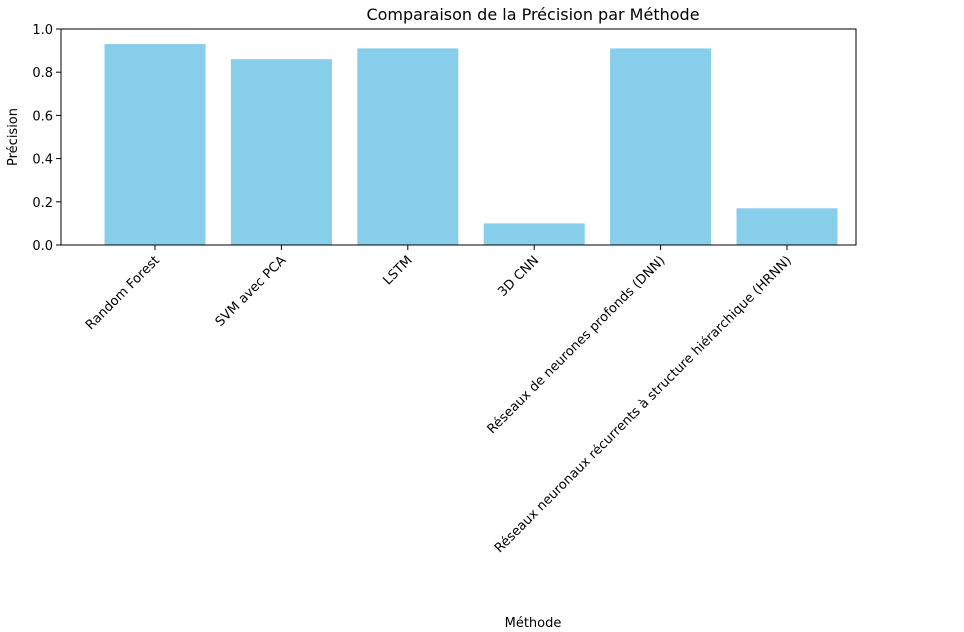  Describe the element at coordinates (42, 246) in the screenshot. I see `y-tick-label: 0.0` at that location.